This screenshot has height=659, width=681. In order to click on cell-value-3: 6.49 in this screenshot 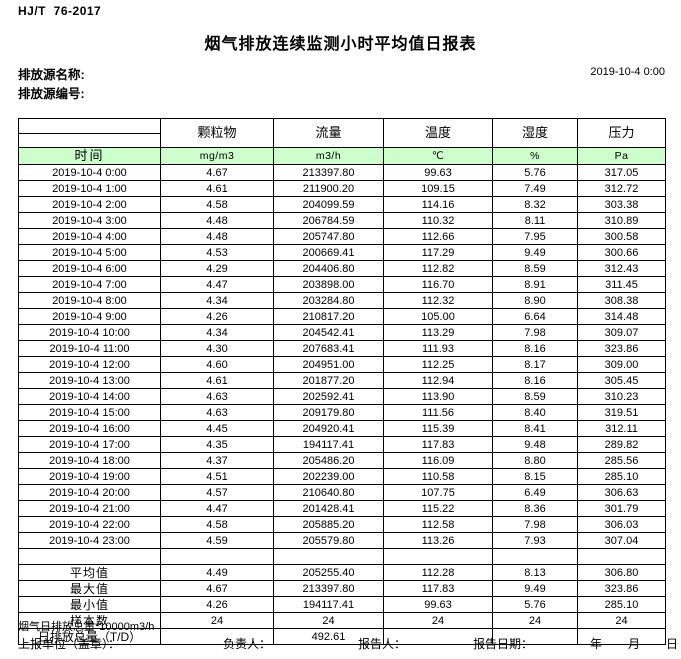, I will do `click(535, 492)`.